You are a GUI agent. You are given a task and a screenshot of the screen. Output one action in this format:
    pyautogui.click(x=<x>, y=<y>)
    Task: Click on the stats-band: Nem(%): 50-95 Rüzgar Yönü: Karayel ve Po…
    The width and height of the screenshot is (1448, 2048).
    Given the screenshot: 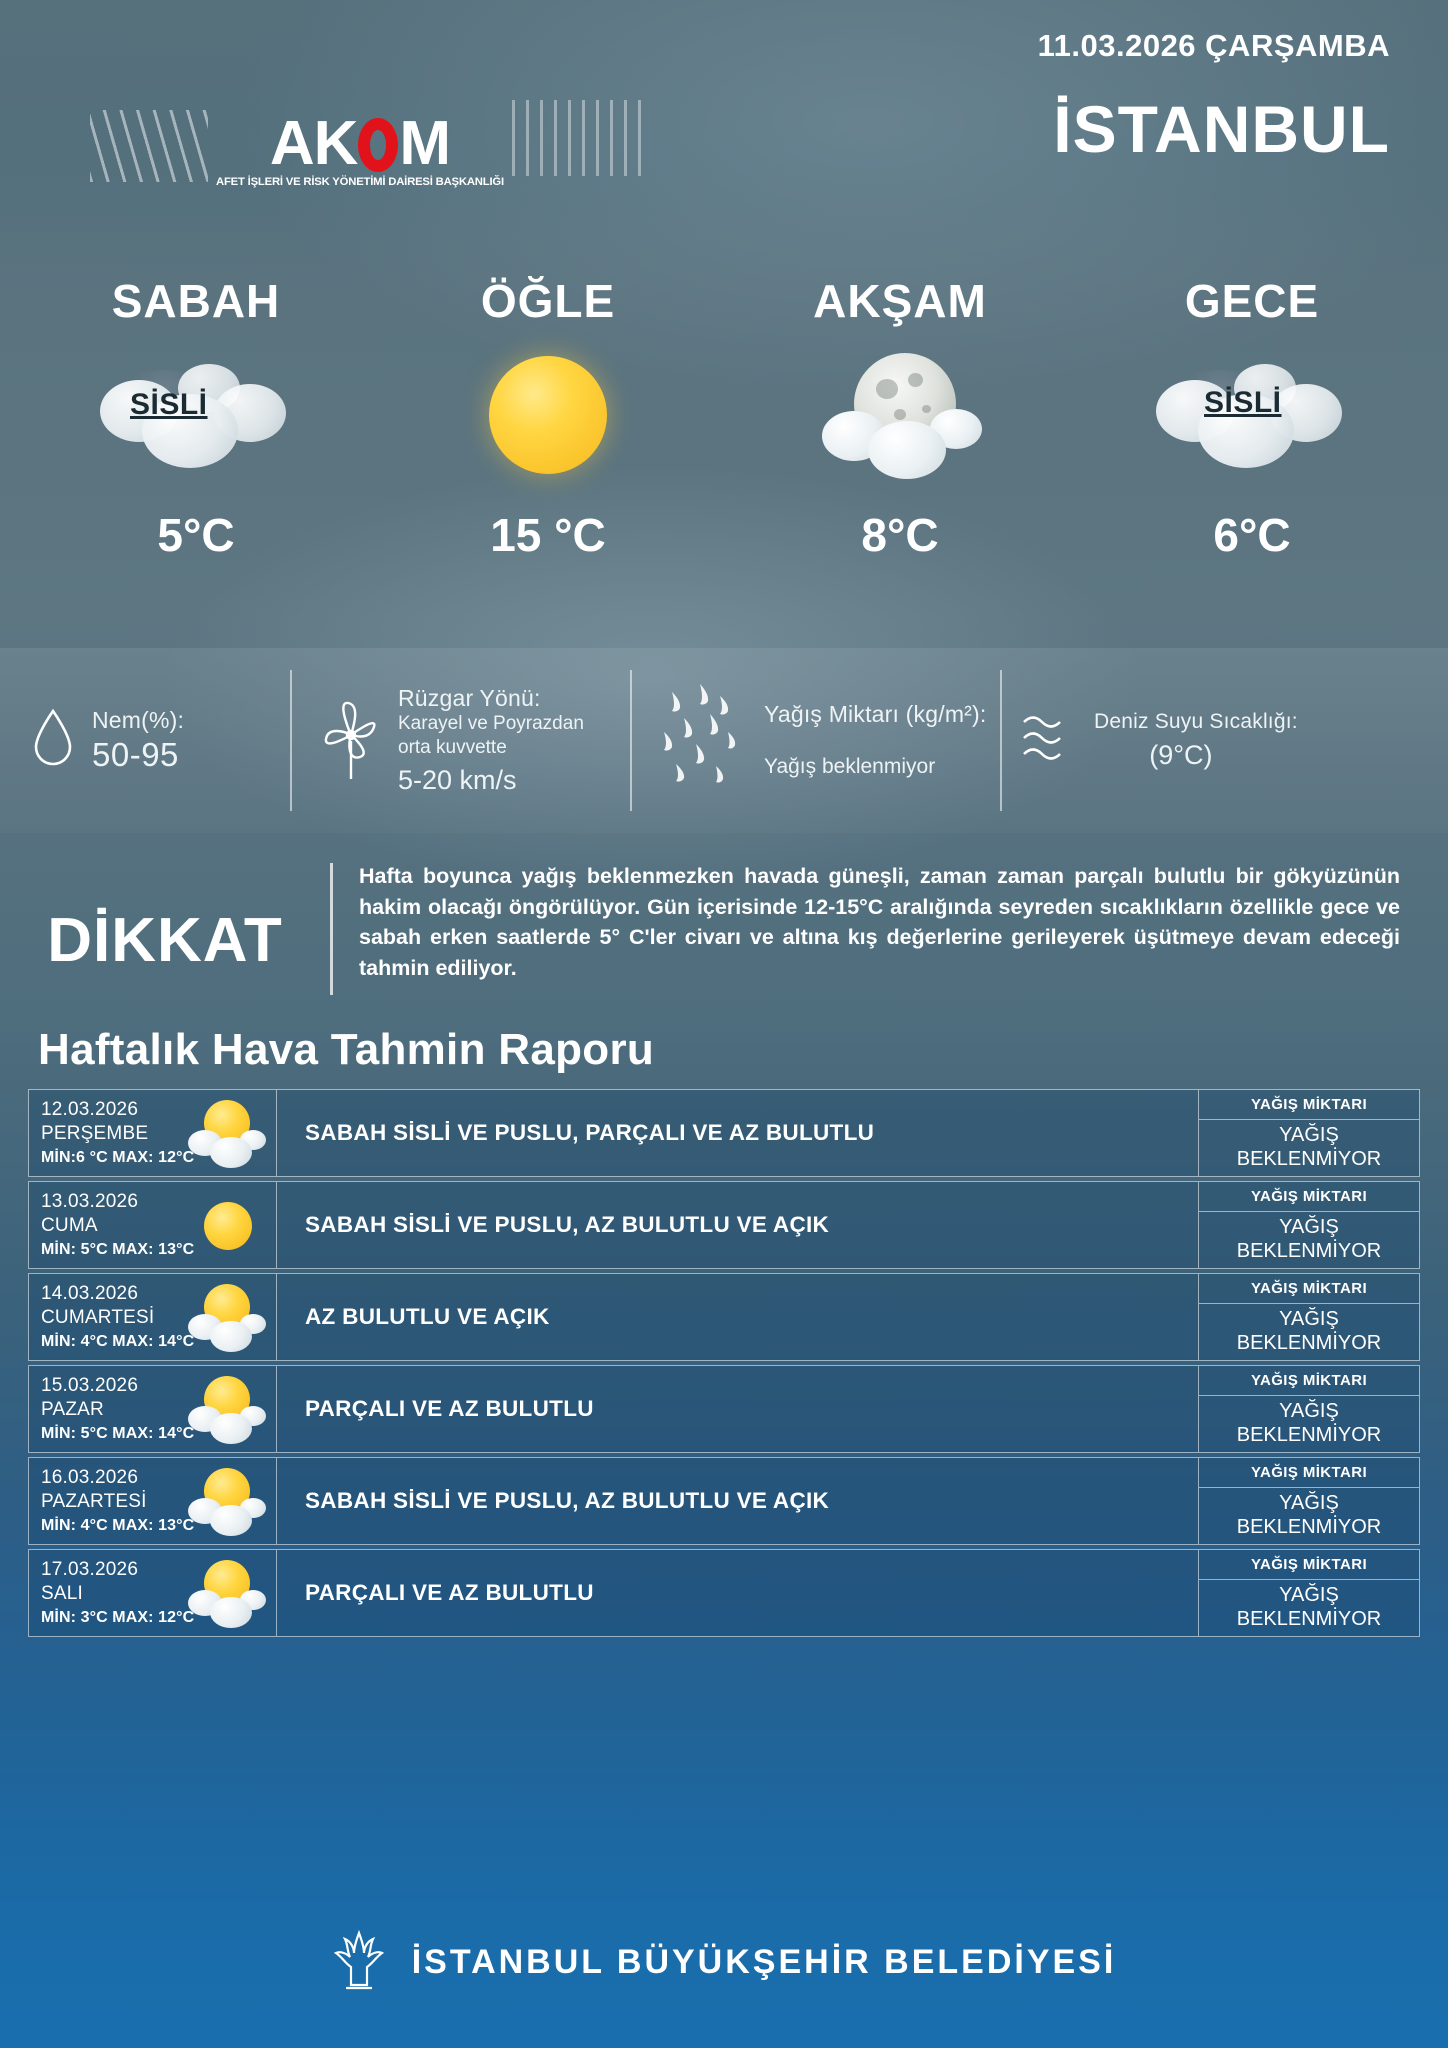 What is the action you would take?
    pyautogui.click(x=724, y=740)
    